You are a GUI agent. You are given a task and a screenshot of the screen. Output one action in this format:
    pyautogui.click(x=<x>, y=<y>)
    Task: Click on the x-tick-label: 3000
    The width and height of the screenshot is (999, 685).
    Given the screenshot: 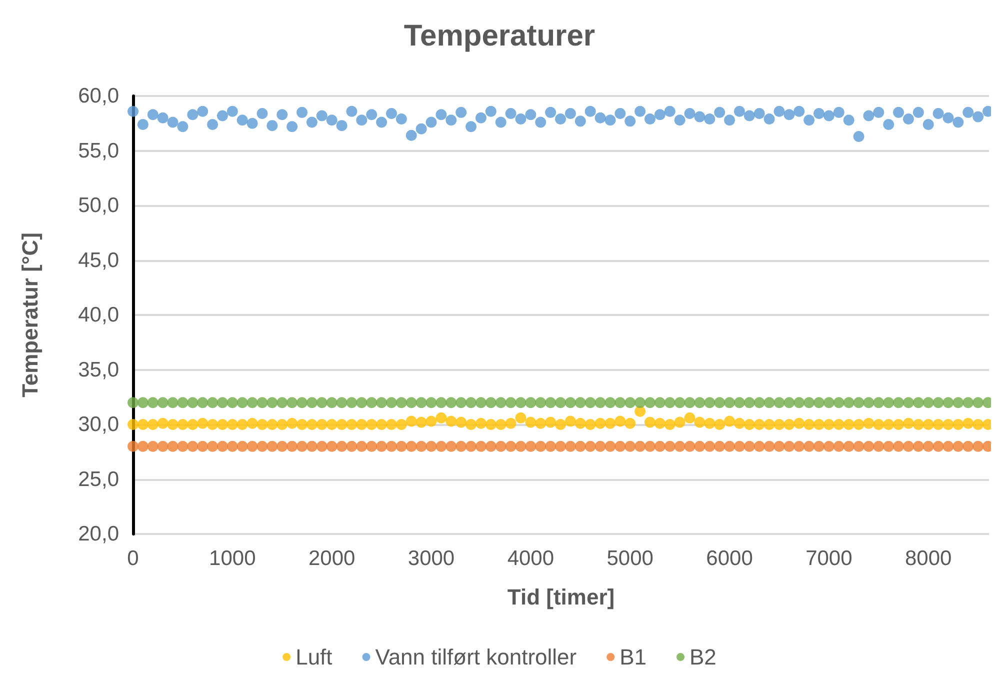 What is the action you would take?
    pyautogui.click(x=431, y=558)
    